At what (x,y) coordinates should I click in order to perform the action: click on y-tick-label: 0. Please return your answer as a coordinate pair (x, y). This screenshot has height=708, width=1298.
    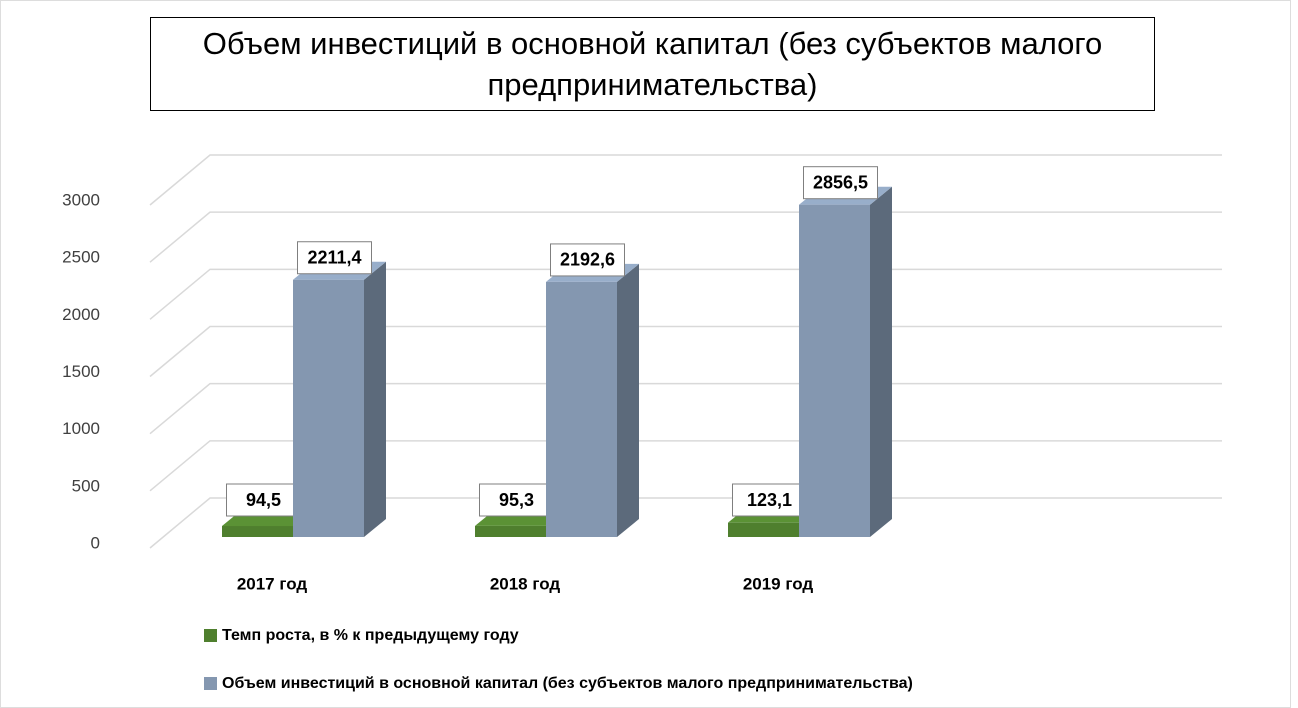
    Looking at the image, I should click on (95, 542).